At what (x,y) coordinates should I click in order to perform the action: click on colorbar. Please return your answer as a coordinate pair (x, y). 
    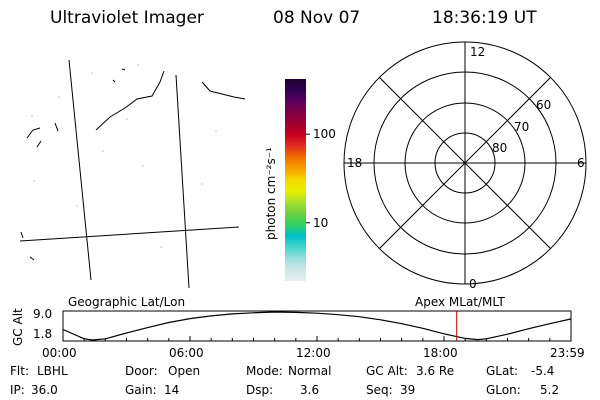
    Looking at the image, I should click on (295, 180).